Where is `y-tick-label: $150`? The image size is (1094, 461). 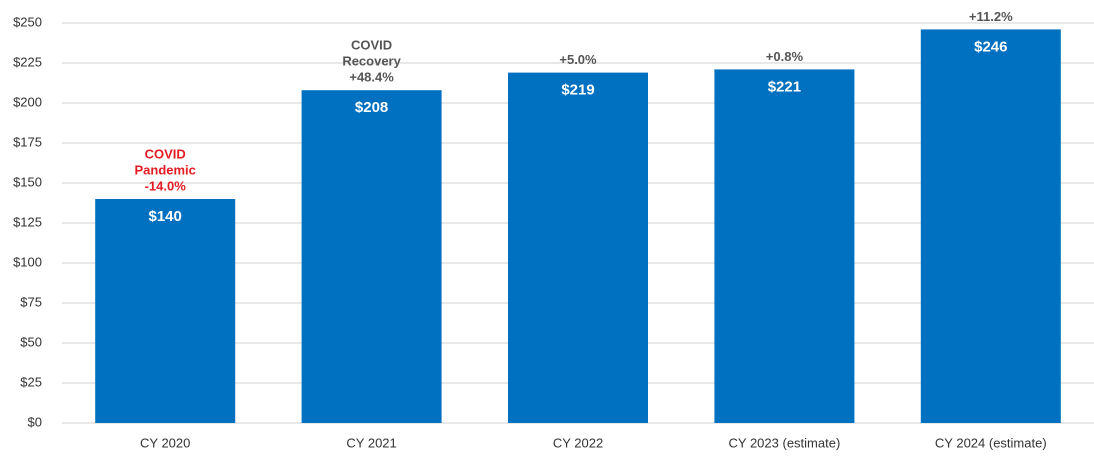
y-tick-label: $150 is located at coordinates (27, 181).